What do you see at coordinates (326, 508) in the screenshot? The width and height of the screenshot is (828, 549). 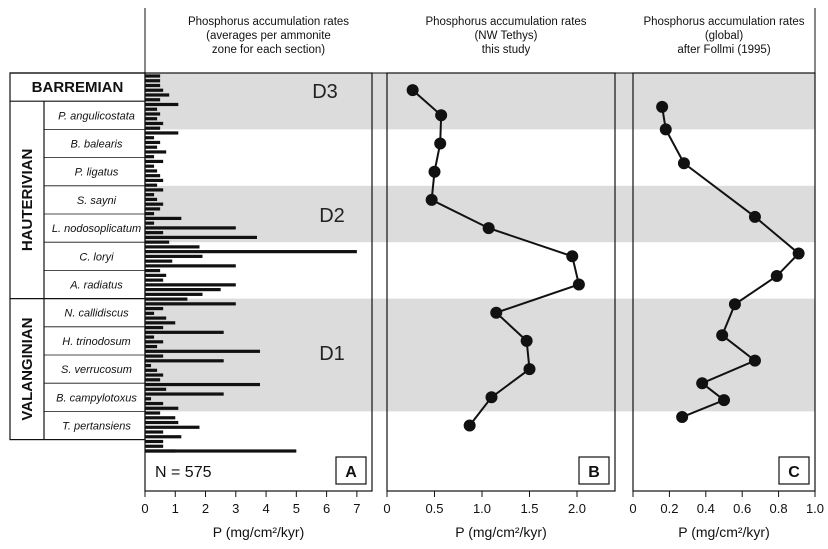 I see `panel-a-tick-label: 6` at bounding box center [326, 508].